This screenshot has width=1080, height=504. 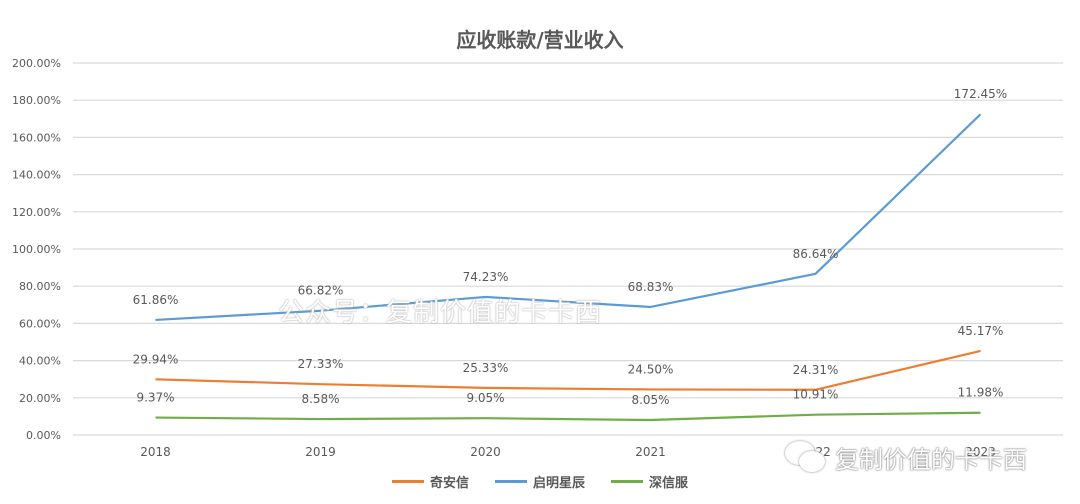 What do you see at coordinates (320, 399) in the screenshot?
I see `data-label: 8.58%` at bounding box center [320, 399].